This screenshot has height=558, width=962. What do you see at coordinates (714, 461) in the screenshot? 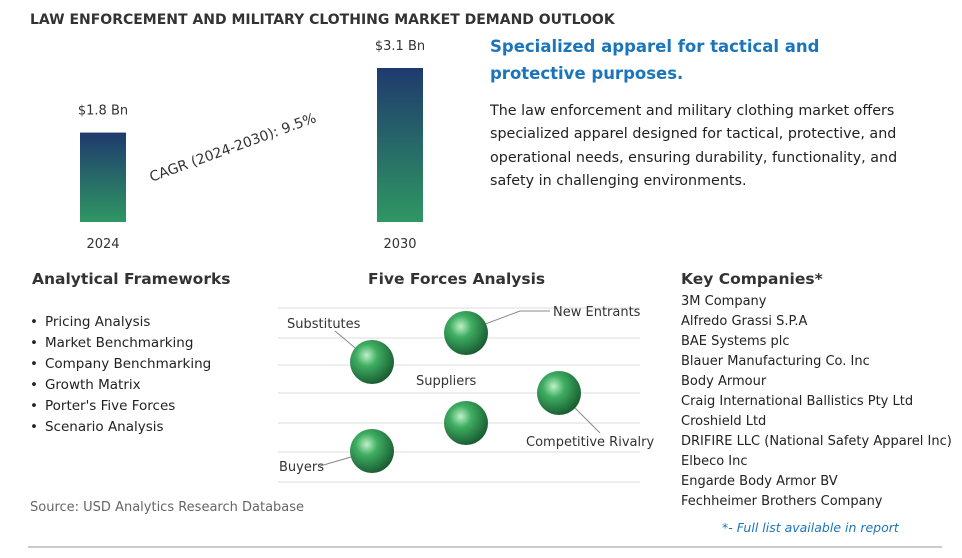
I see `company-item: Elbeco Inc` at bounding box center [714, 461].